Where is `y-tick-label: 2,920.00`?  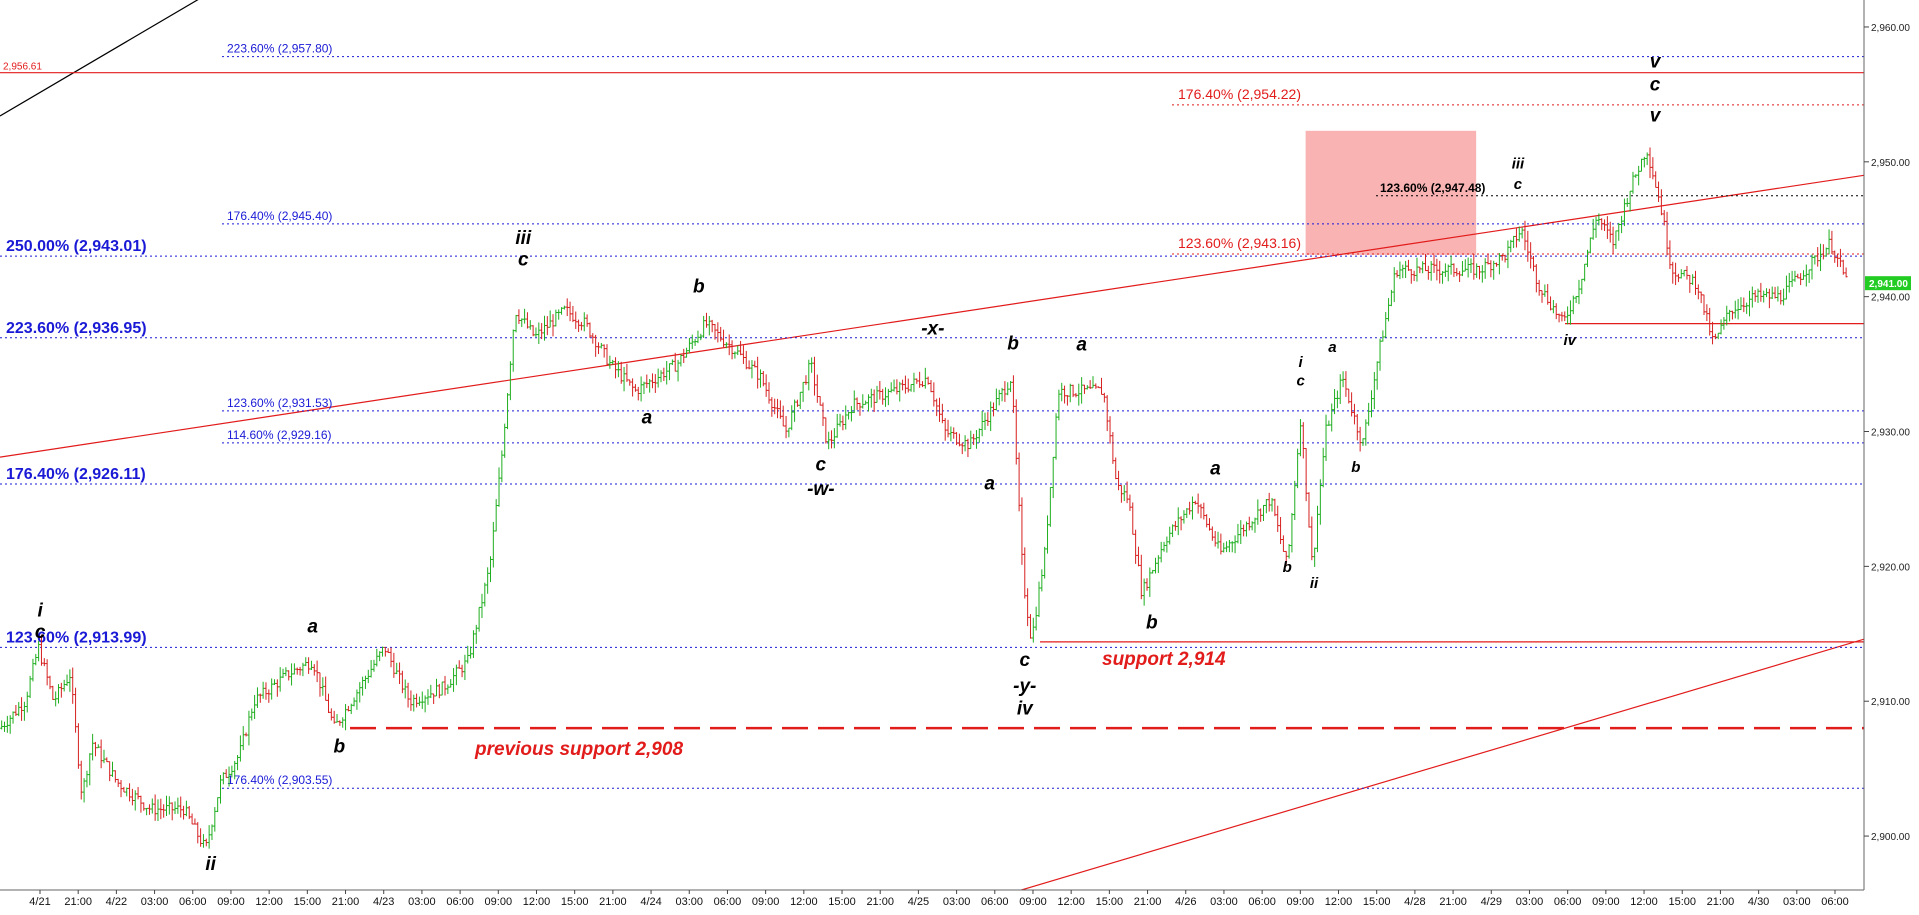 y-tick-label: 2,920.00 is located at coordinates (1890, 567).